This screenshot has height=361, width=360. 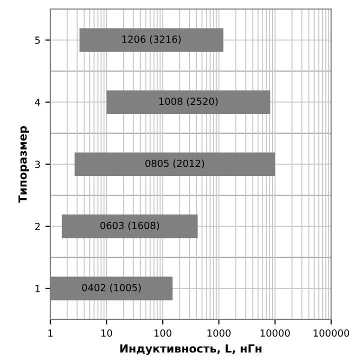 What do you see at coordinates (191, 349) in the screenshot?
I see `x-axis-title: Индуктивность, L, нГн` at bounding box center [191, 349].